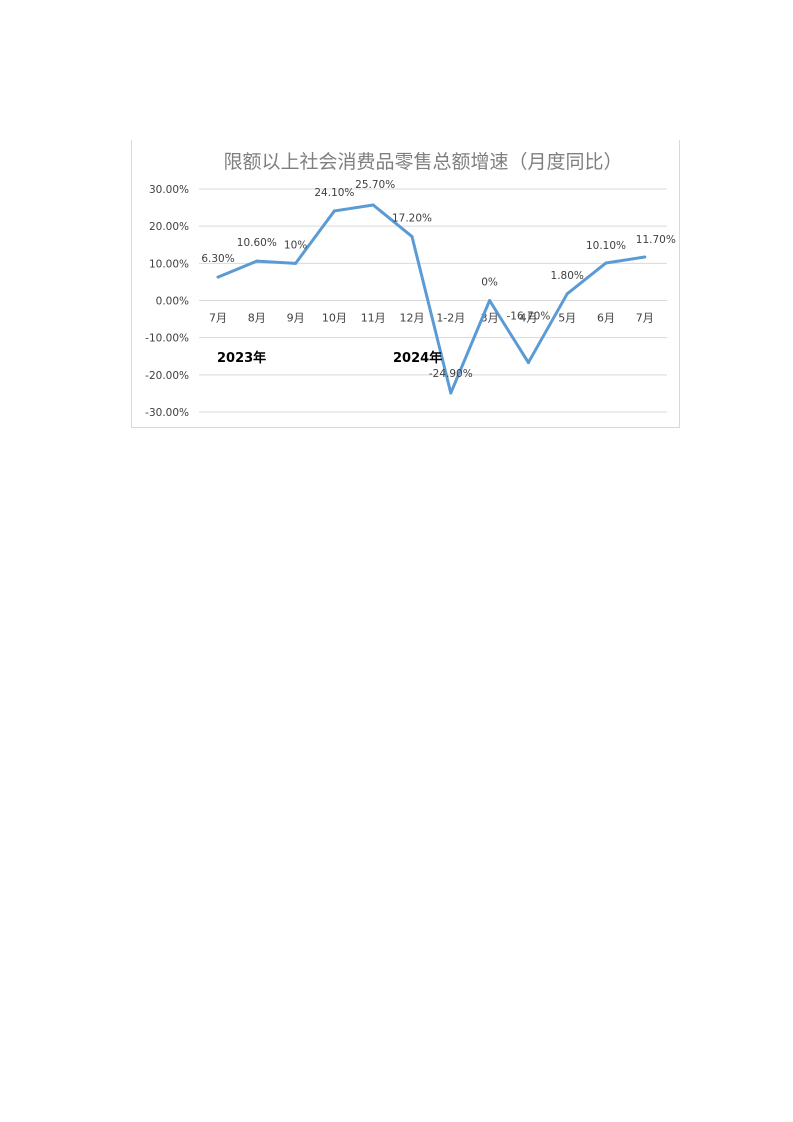  What do you see at coordinates (169, 264) in the screenshot?
I see `y-tick-label: 10.00%` at bounding box center [169, 264].